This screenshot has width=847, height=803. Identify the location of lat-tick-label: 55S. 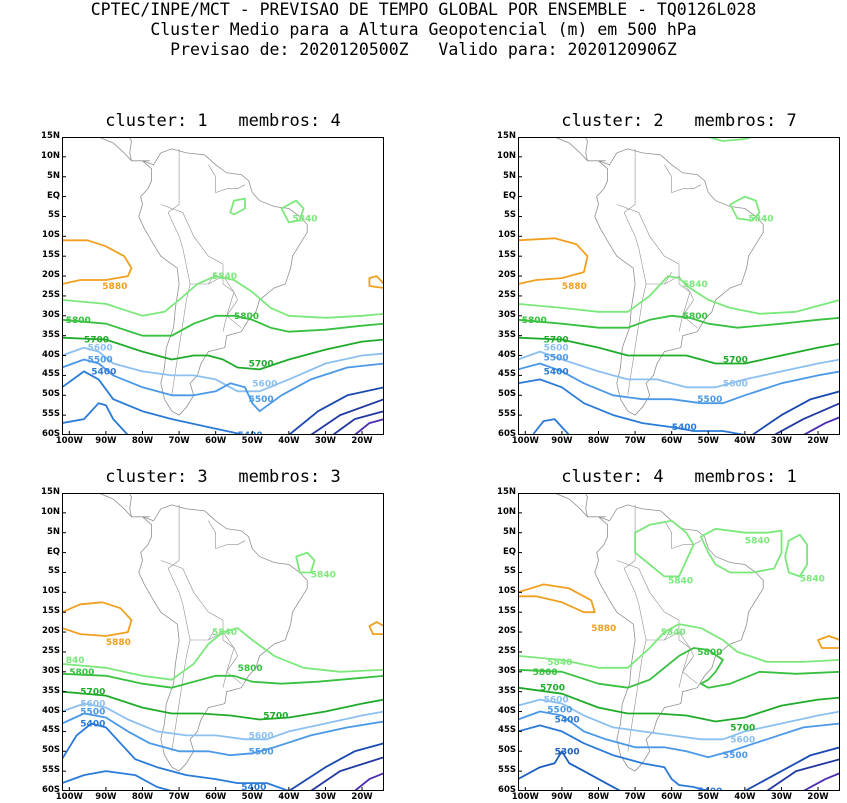
(51, 770).